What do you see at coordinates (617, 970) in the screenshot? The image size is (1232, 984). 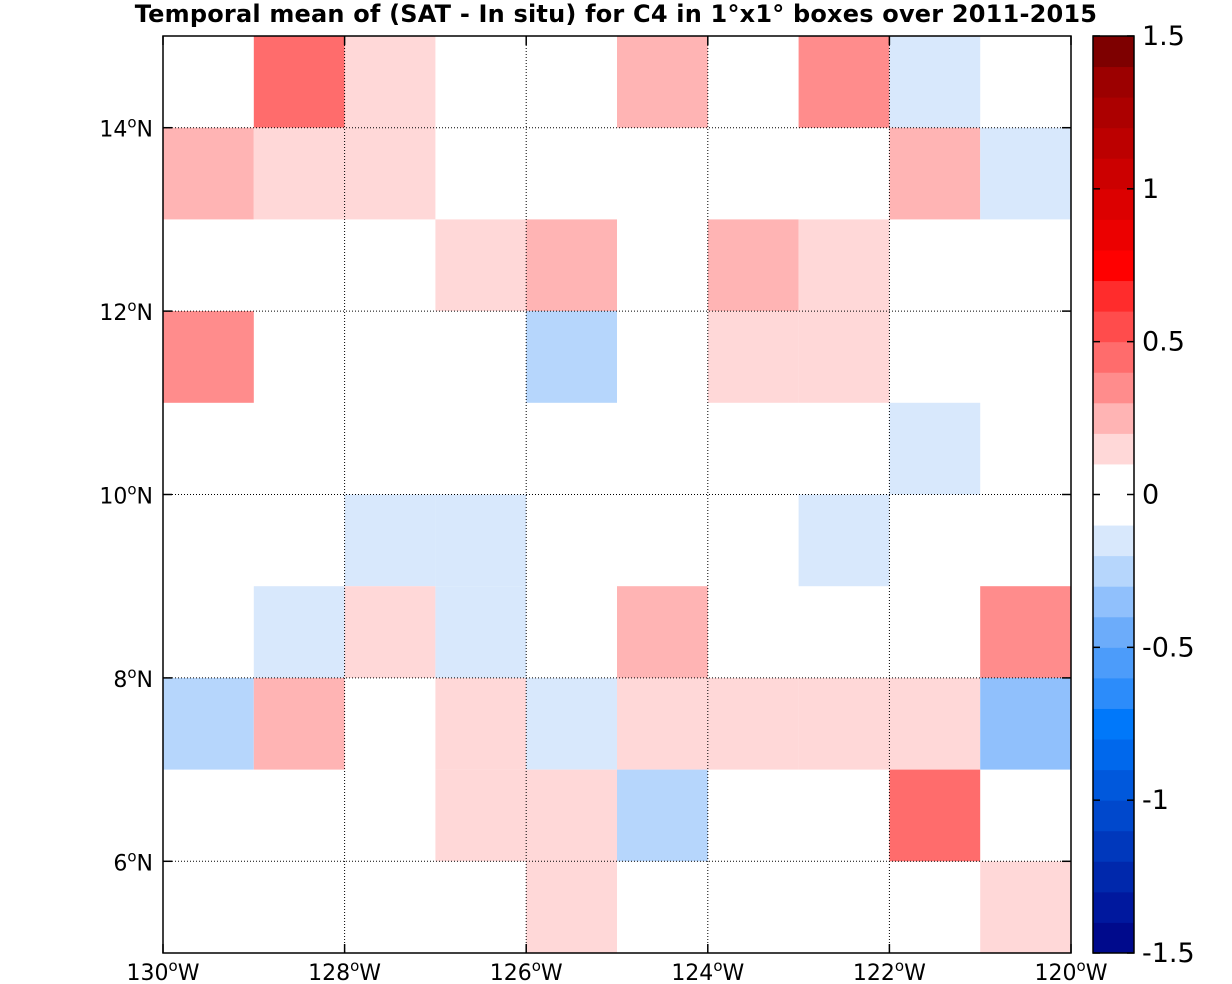 I see `x-tick-labels: 130oW 128oW 126oW 124oW 122oW 120oW` at bounding box center [617, 970].